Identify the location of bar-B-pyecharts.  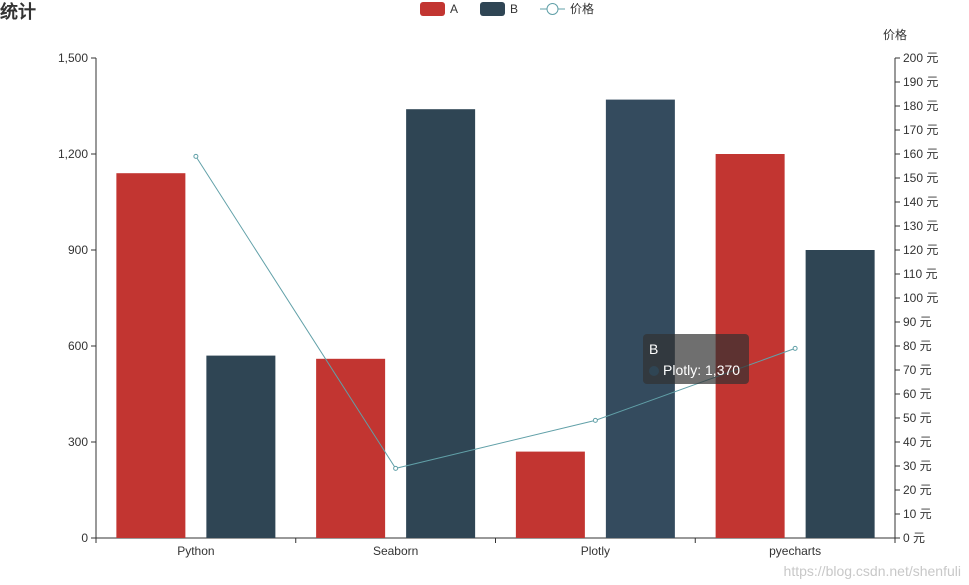
(840, 394).